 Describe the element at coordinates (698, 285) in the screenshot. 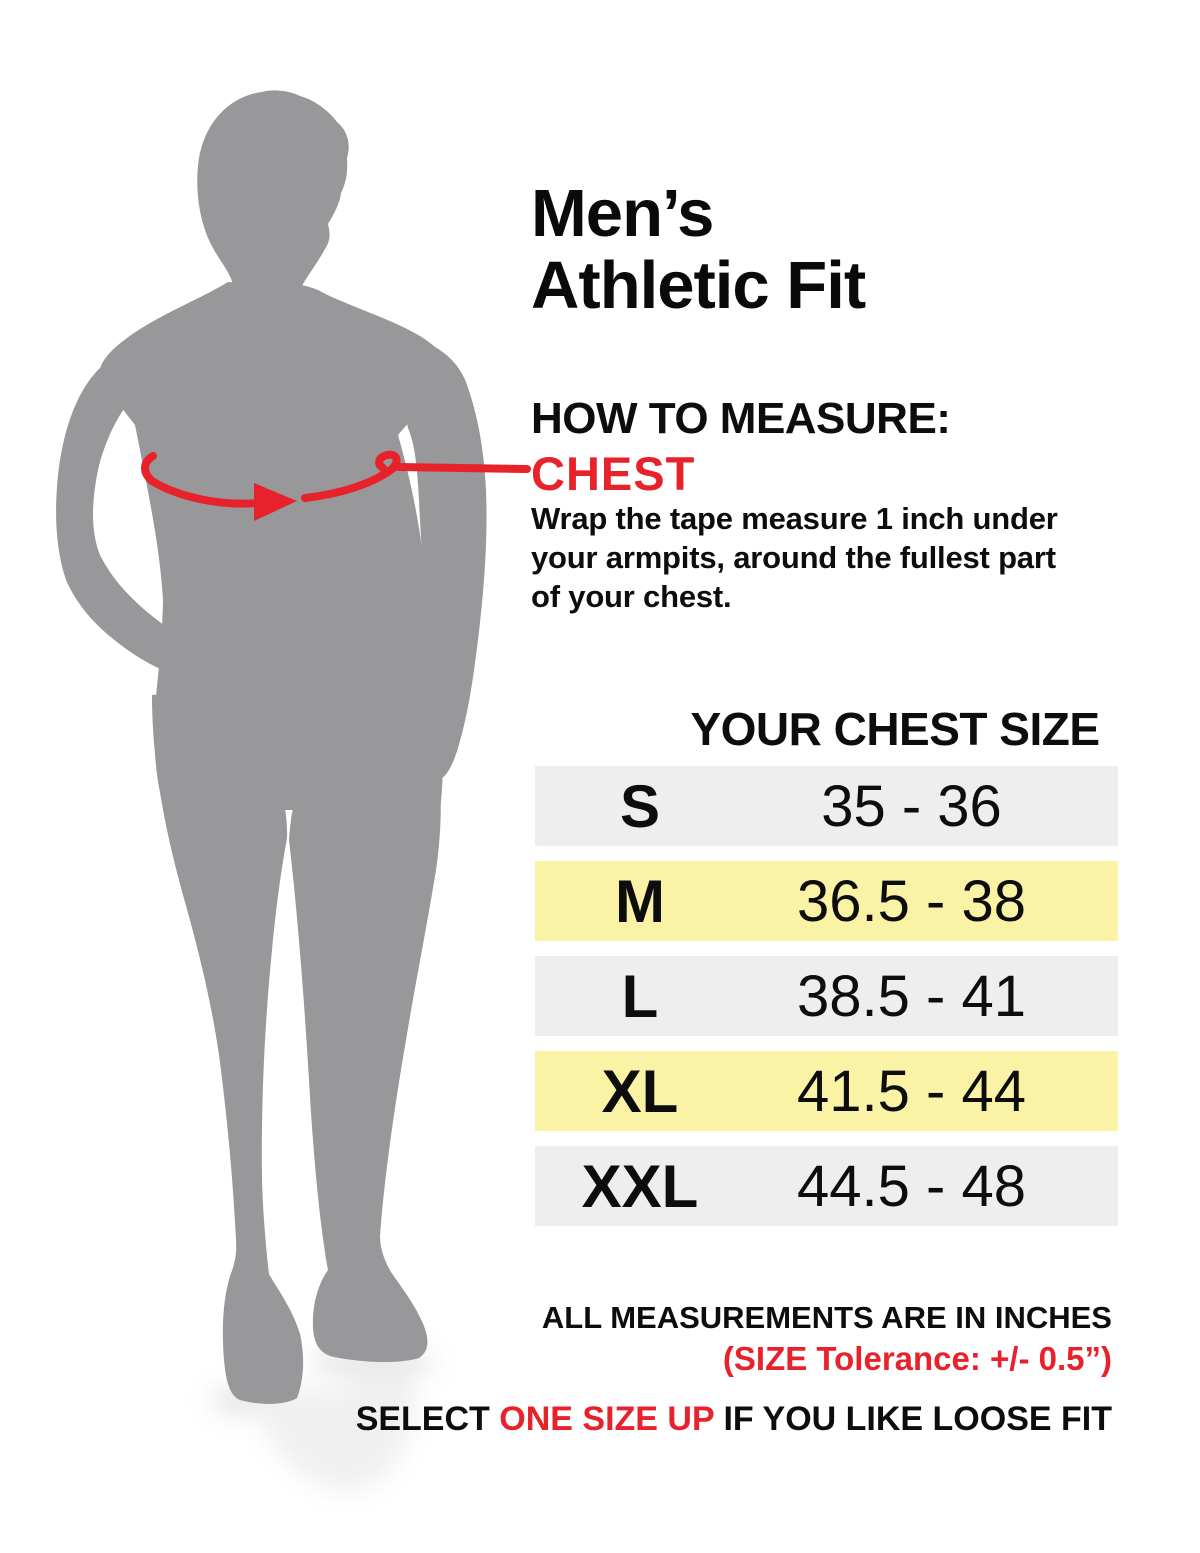

I see `title-line-2: Athletic Fit` at that location.